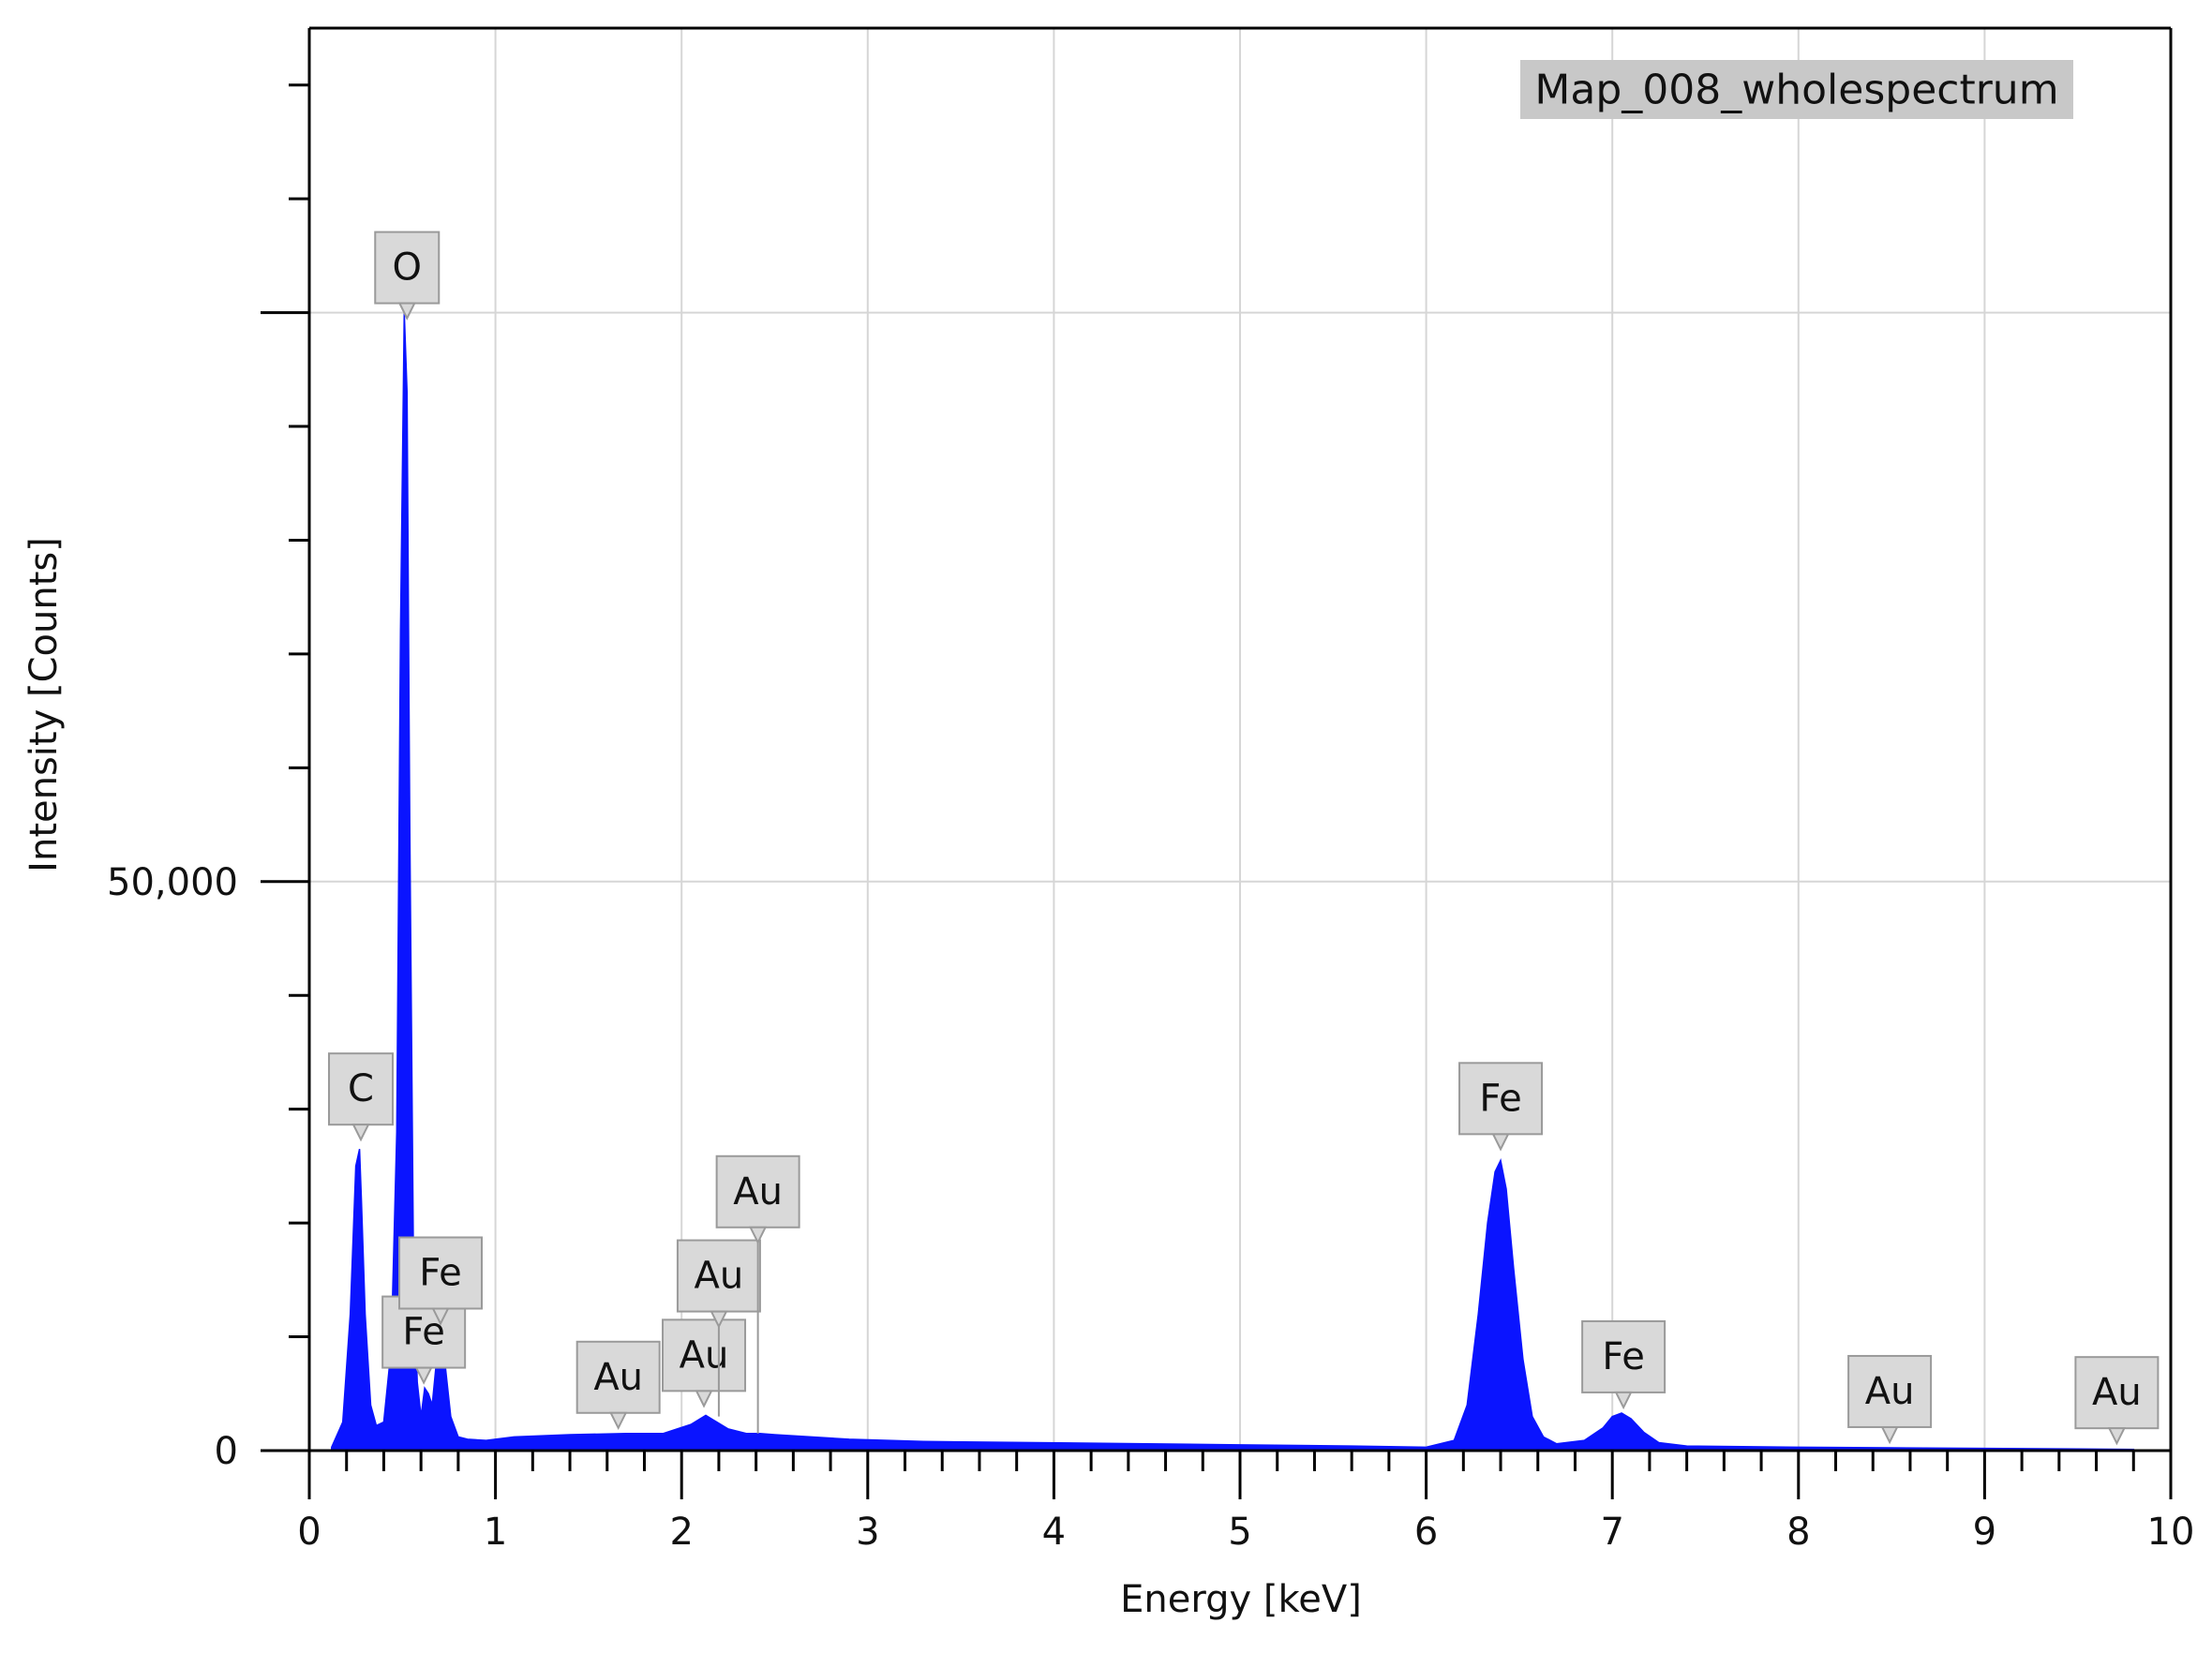 This screenshot has height=1653, width=2212. I want to click on x-tick-label: 0, so click(309, 1532).